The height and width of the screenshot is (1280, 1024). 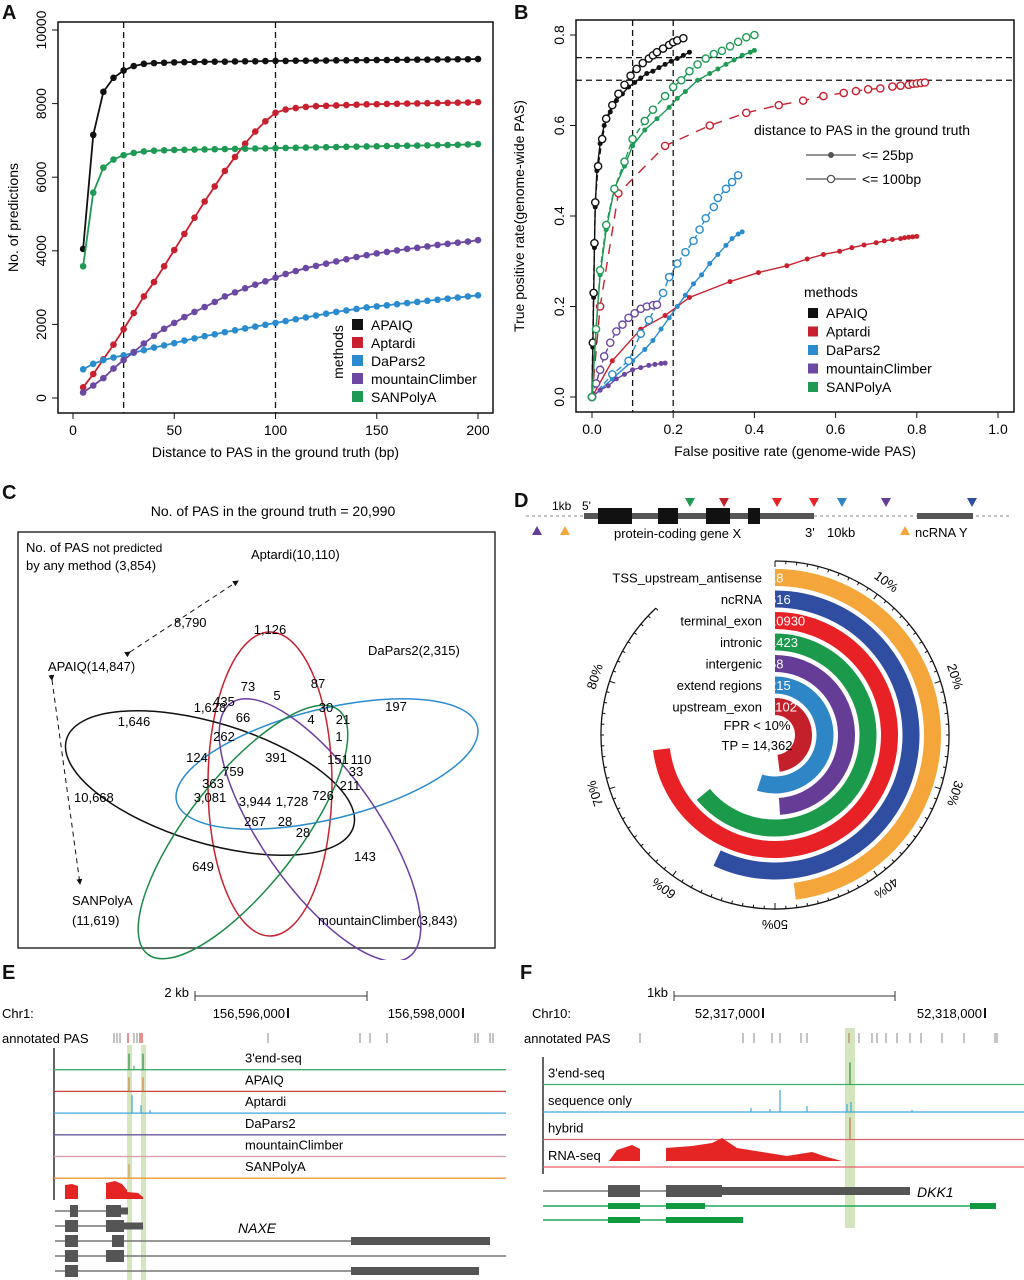 What do you see at coordinates (257, 1228) in the screenshot?
I see `gene-name: NAXE` at bounding box center [257, 1228].